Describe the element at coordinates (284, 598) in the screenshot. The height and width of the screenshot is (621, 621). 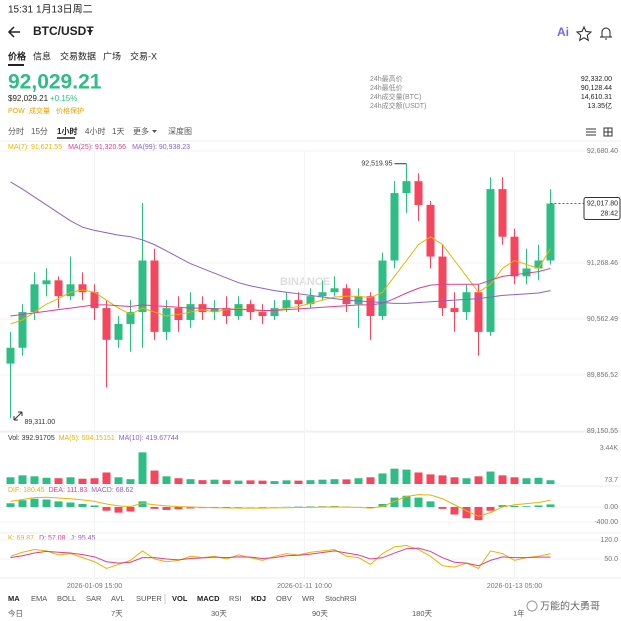
I see `indicator: OBV` at that location.